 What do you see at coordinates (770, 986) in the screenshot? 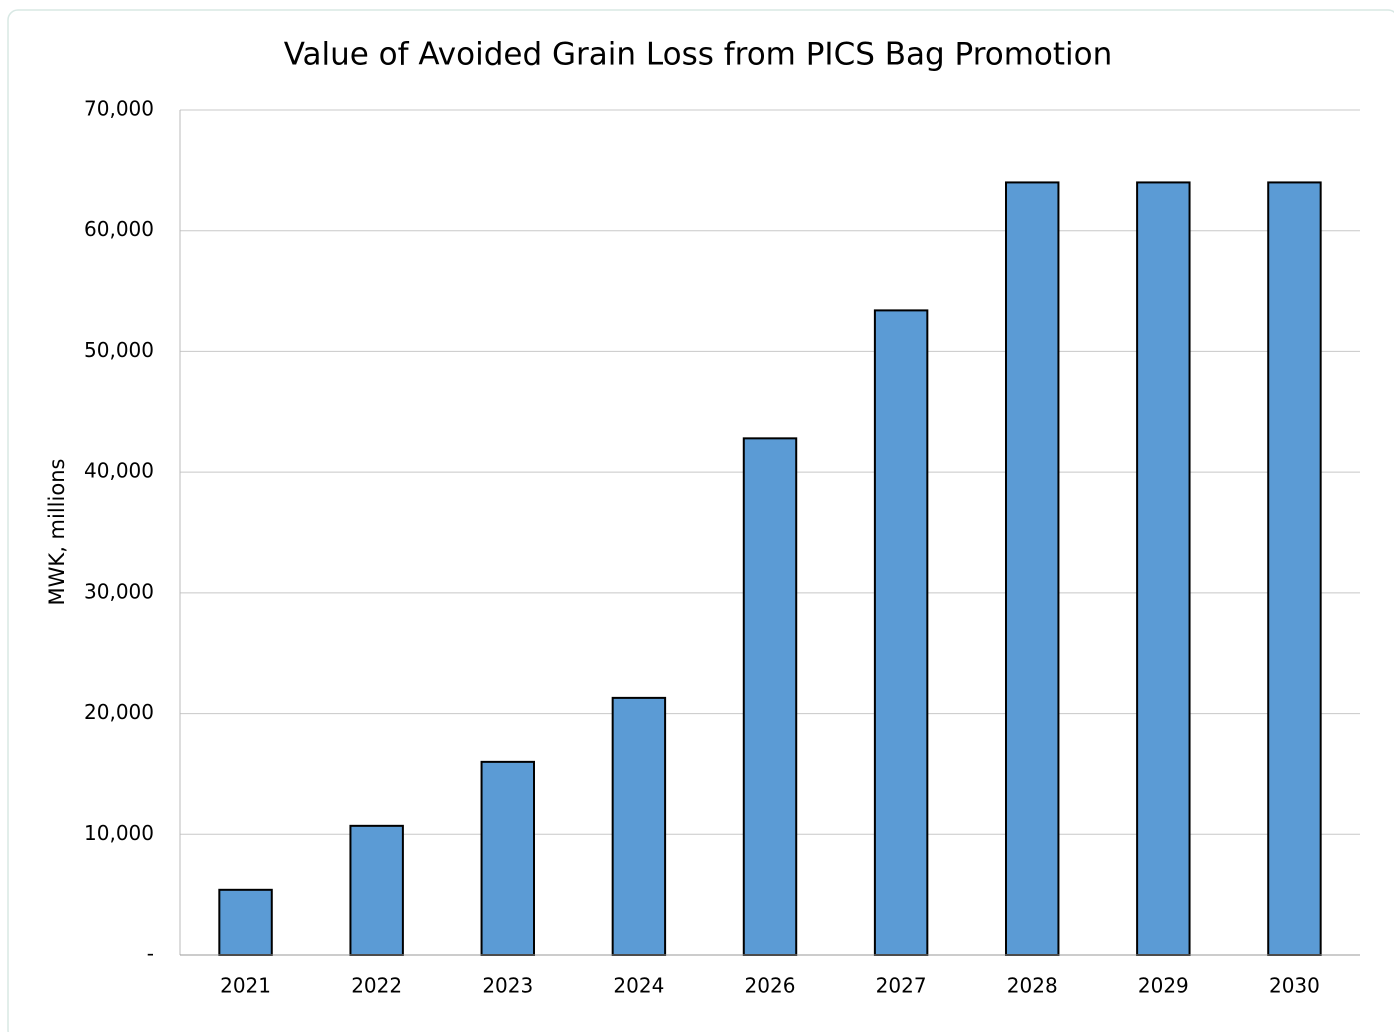
I see `x-tick-label: 2026` at bounding box center [770, 986].